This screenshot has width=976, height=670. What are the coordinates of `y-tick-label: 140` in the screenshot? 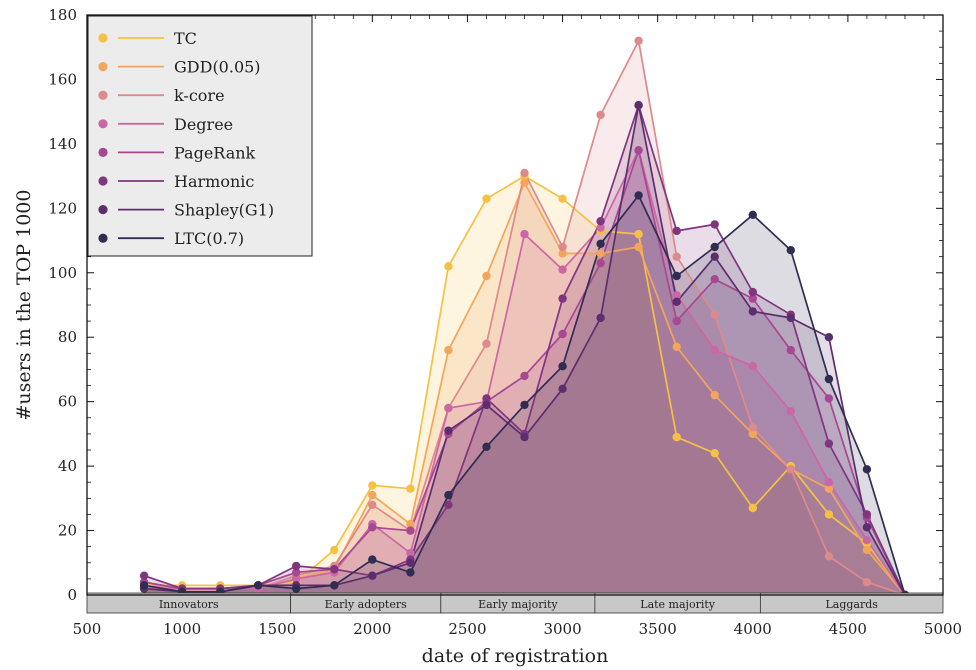 It's located at (62, 144).